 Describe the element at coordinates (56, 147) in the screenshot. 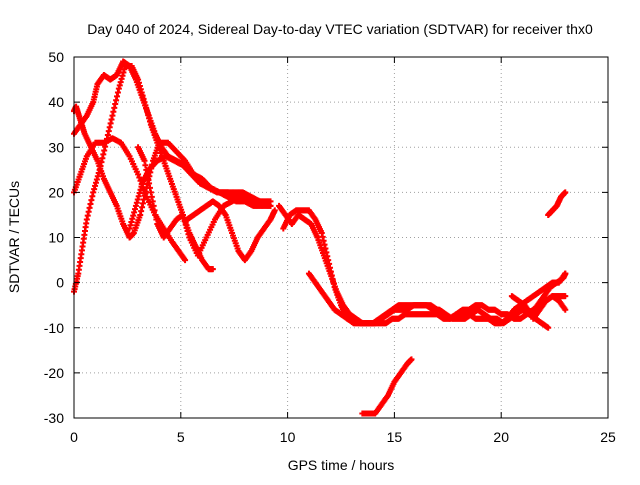

I see `y-tick-label: 30` at that location.